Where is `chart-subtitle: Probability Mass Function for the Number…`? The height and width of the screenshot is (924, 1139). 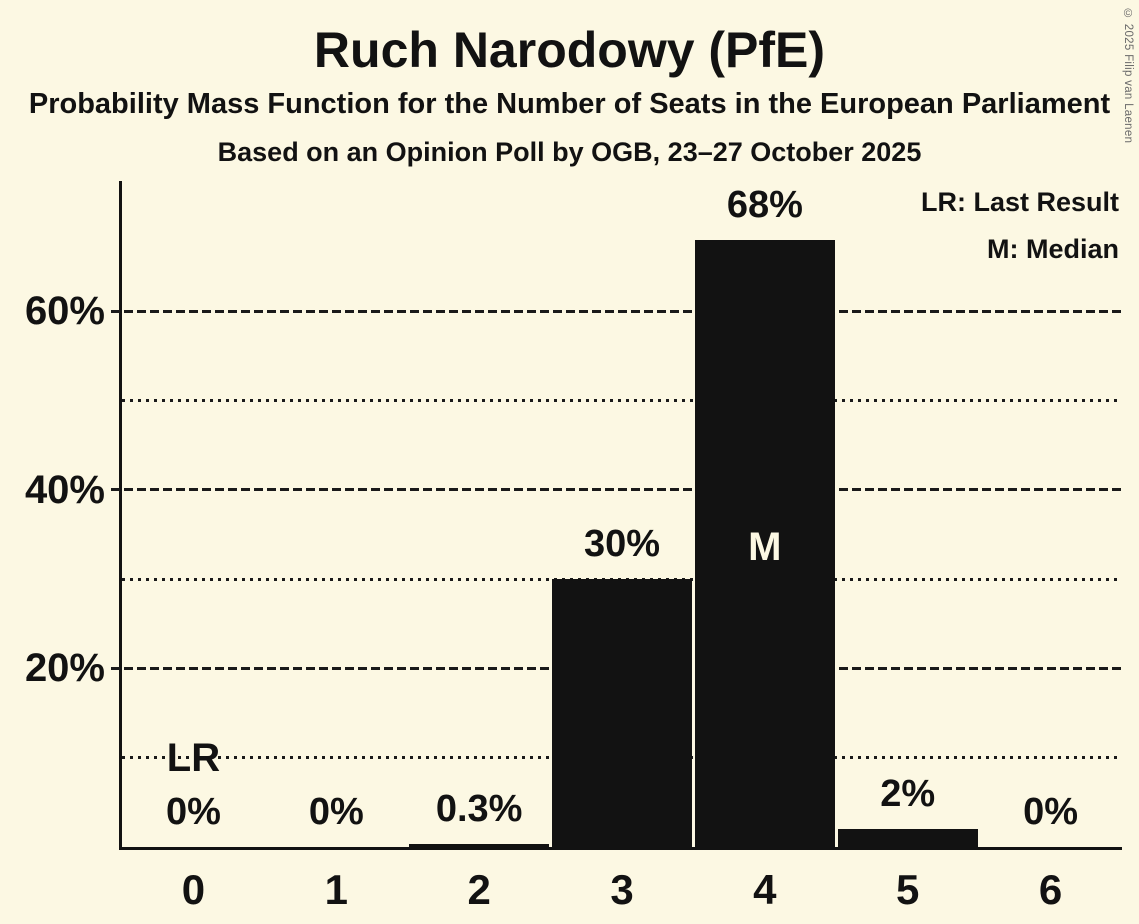 chart-subtitle: Probability Mass Function for the Number… is located at coordinates (569, 104).